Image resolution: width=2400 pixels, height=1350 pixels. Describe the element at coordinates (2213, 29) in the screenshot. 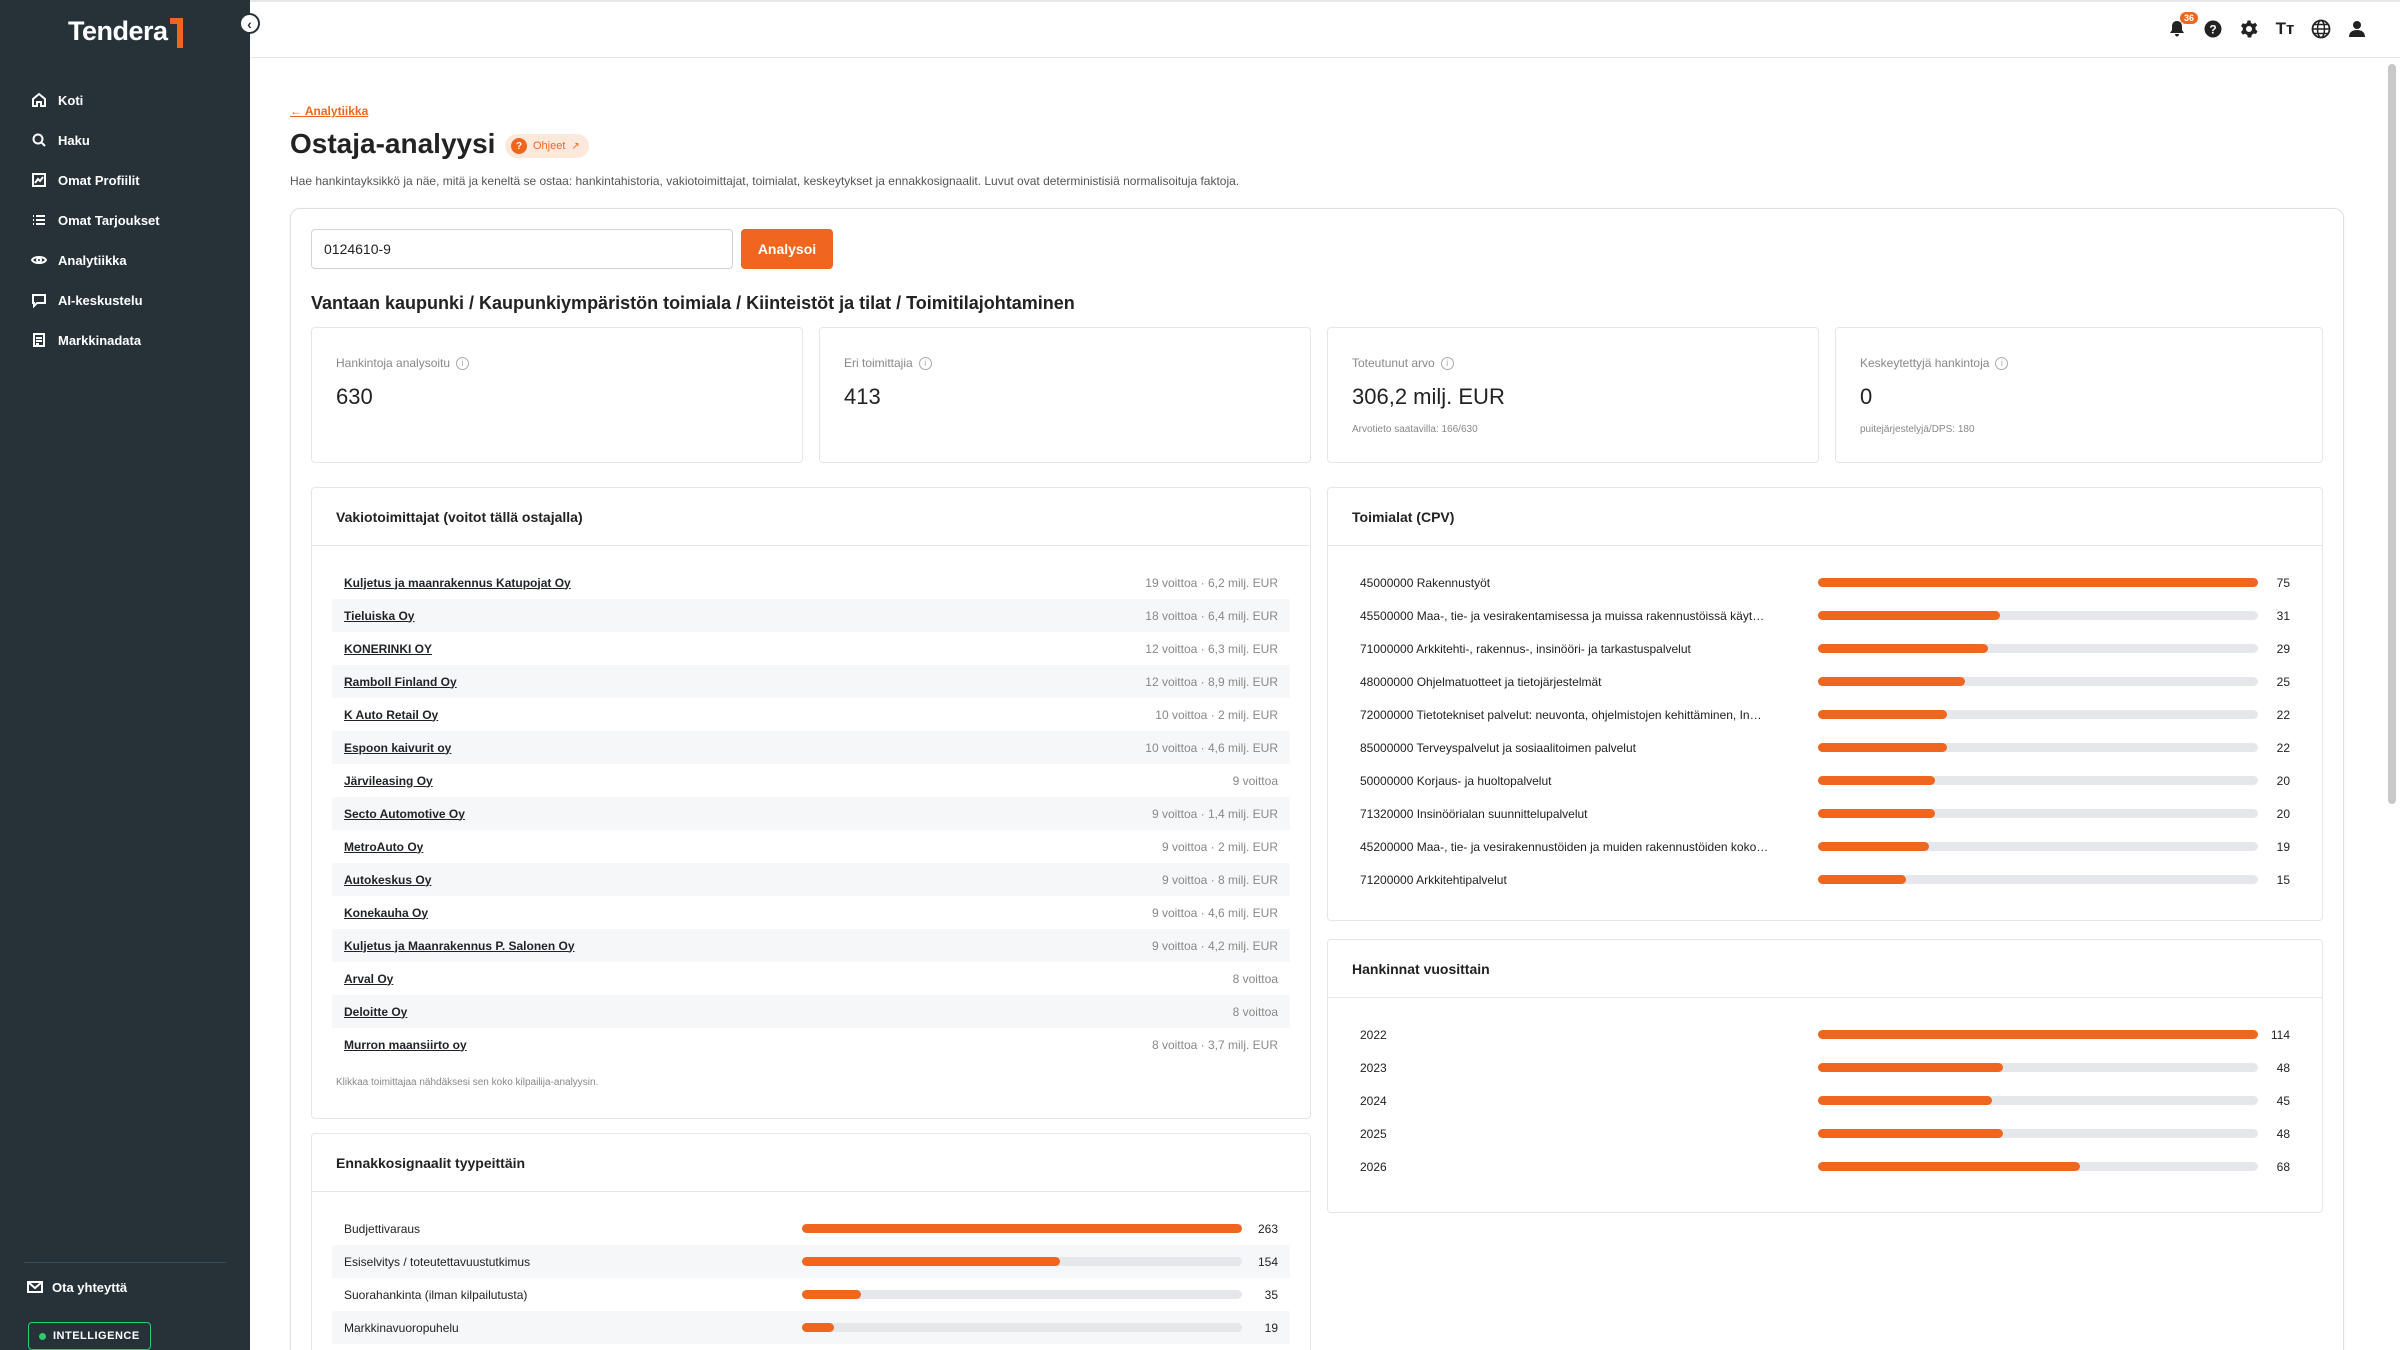

I see `help-button: ?` at that location.